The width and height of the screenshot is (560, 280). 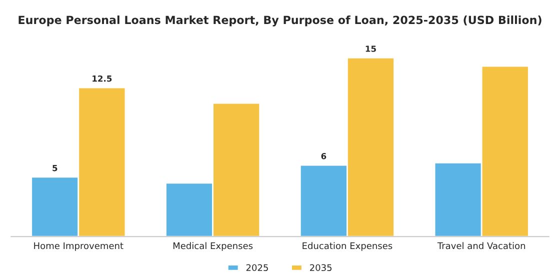 What do you see at coordinates (371, 49) in the screenshot?
I see `data-label: 15` at bounding box center [371, 49].